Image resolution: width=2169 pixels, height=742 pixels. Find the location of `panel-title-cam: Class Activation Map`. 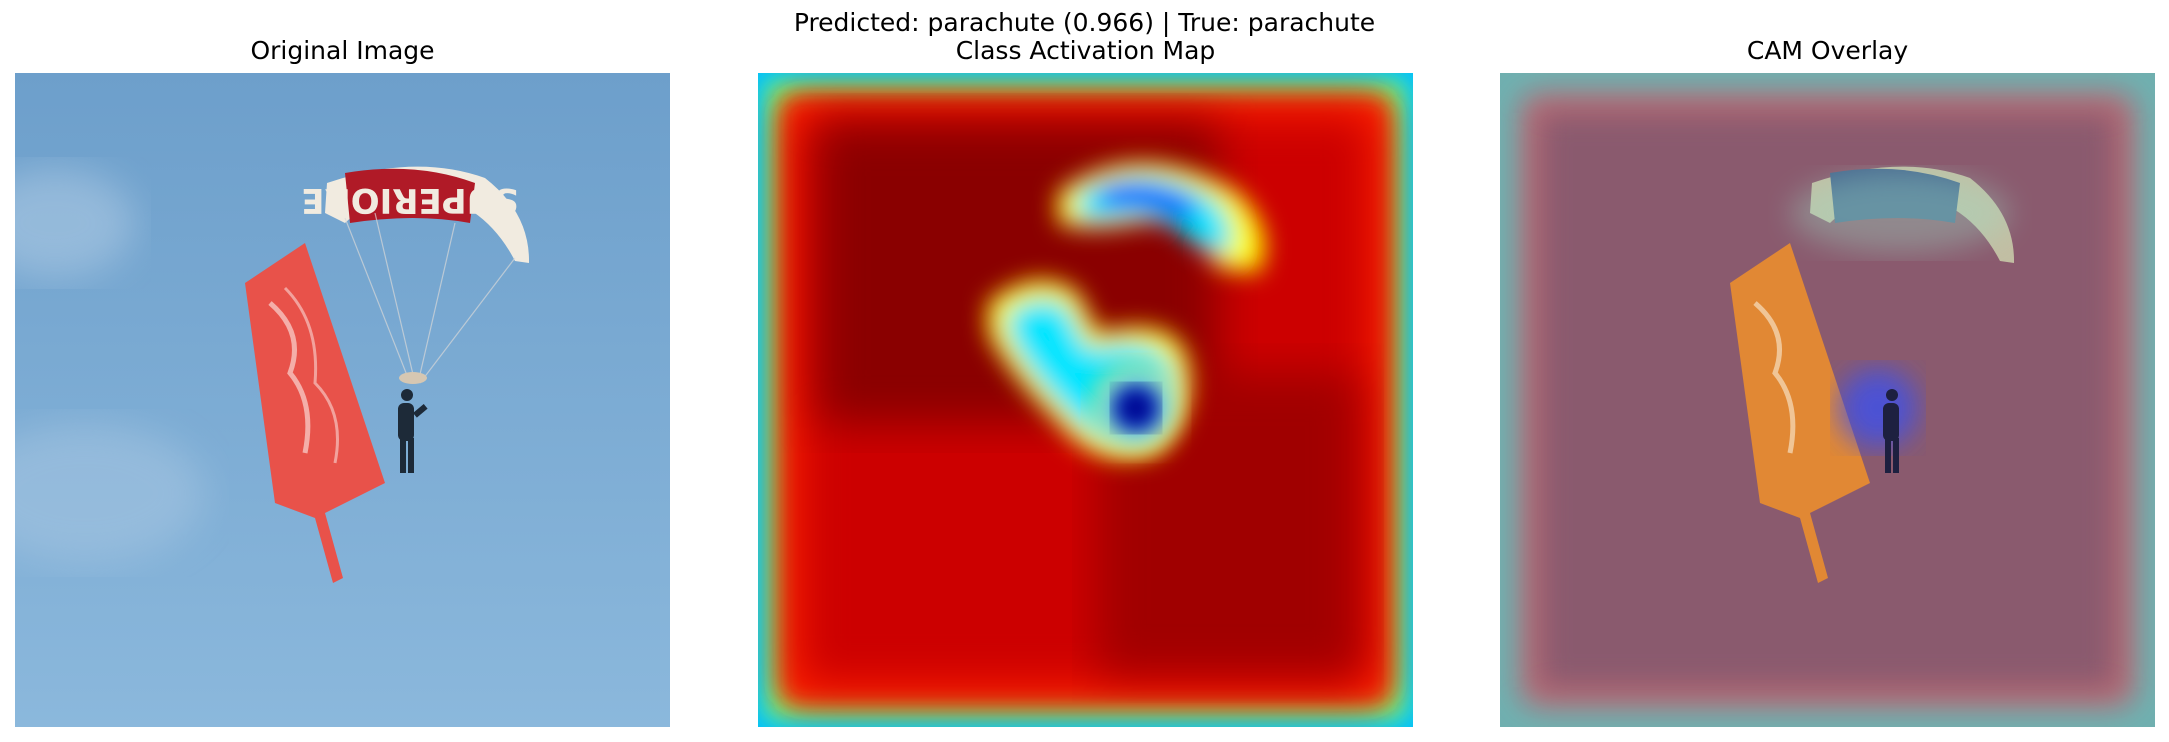

panel-title-cam: Class Activation Map is located at coordinates (1085, 50).